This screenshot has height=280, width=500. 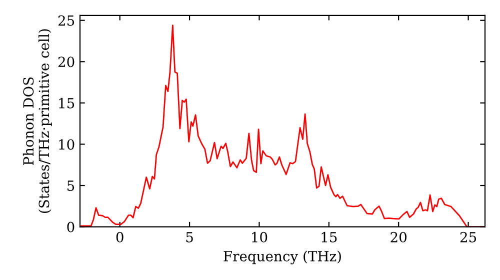 What do you see at coordinates (120, 237) in the screenshot?
I see `x-tick-label: 0` at bounding box center [120, 237].